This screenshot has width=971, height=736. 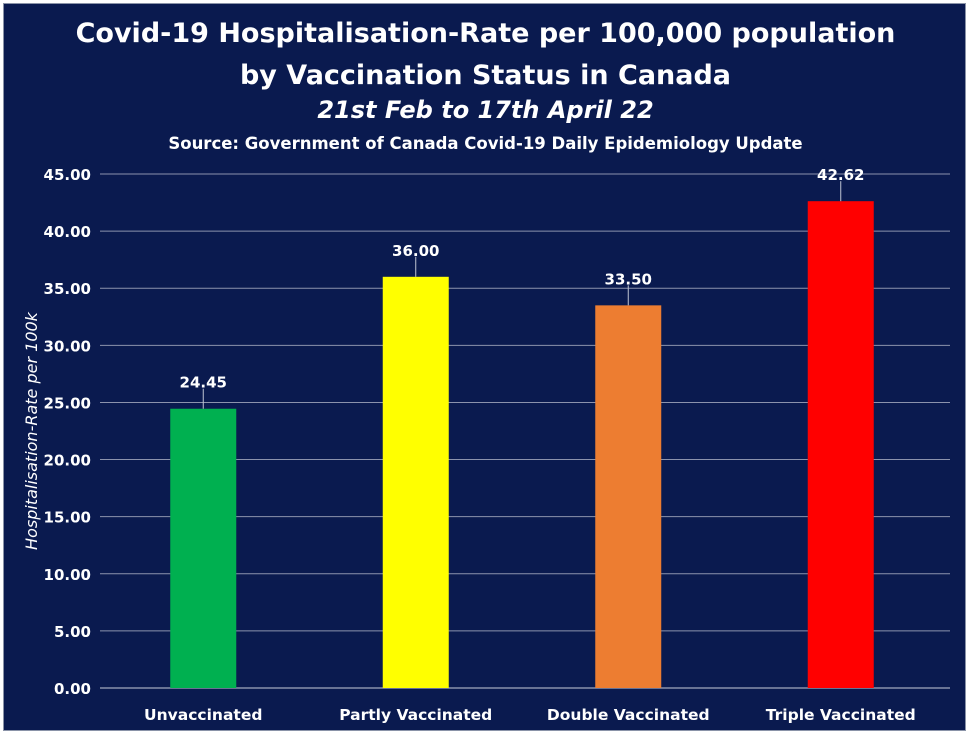 I want to click on chart-subtitle: 21st Feb to 17th April 22, so click(x=485, y=110).